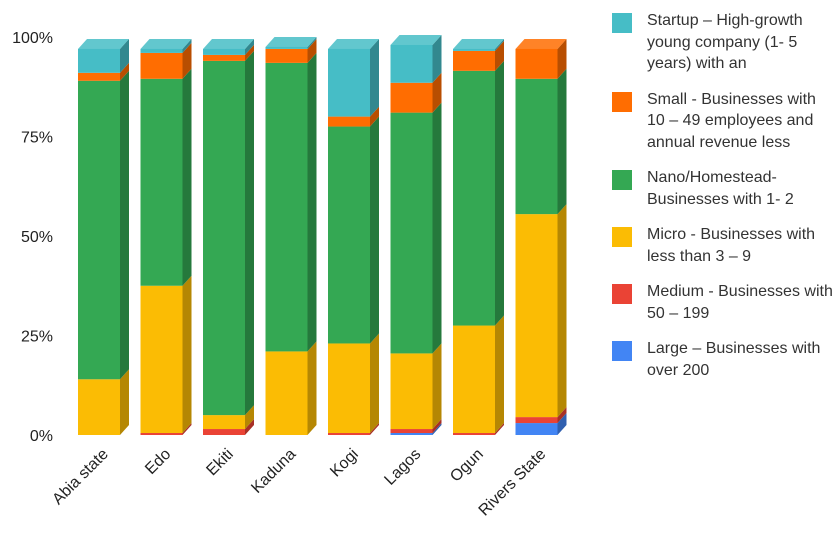 The height and width of the screenshot is (550, 835). What do you see at coordinates (158, 462) in the screenshot?
I see `x-tick-label: Edo` at bounding box center [158, 462].